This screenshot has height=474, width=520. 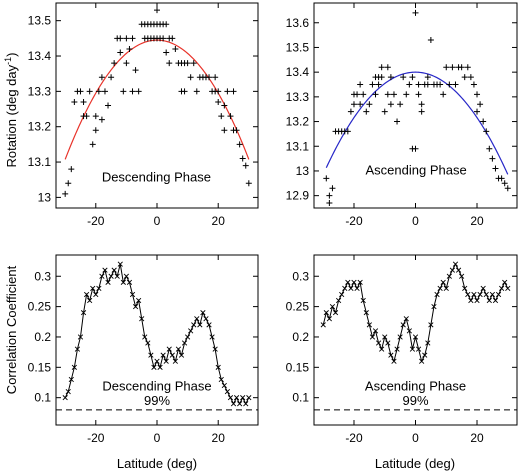 What do you see at coordinates (298, 72) in the screenshot?
I see `y-tick-label: 13.4` at bounding box center [298, 72].